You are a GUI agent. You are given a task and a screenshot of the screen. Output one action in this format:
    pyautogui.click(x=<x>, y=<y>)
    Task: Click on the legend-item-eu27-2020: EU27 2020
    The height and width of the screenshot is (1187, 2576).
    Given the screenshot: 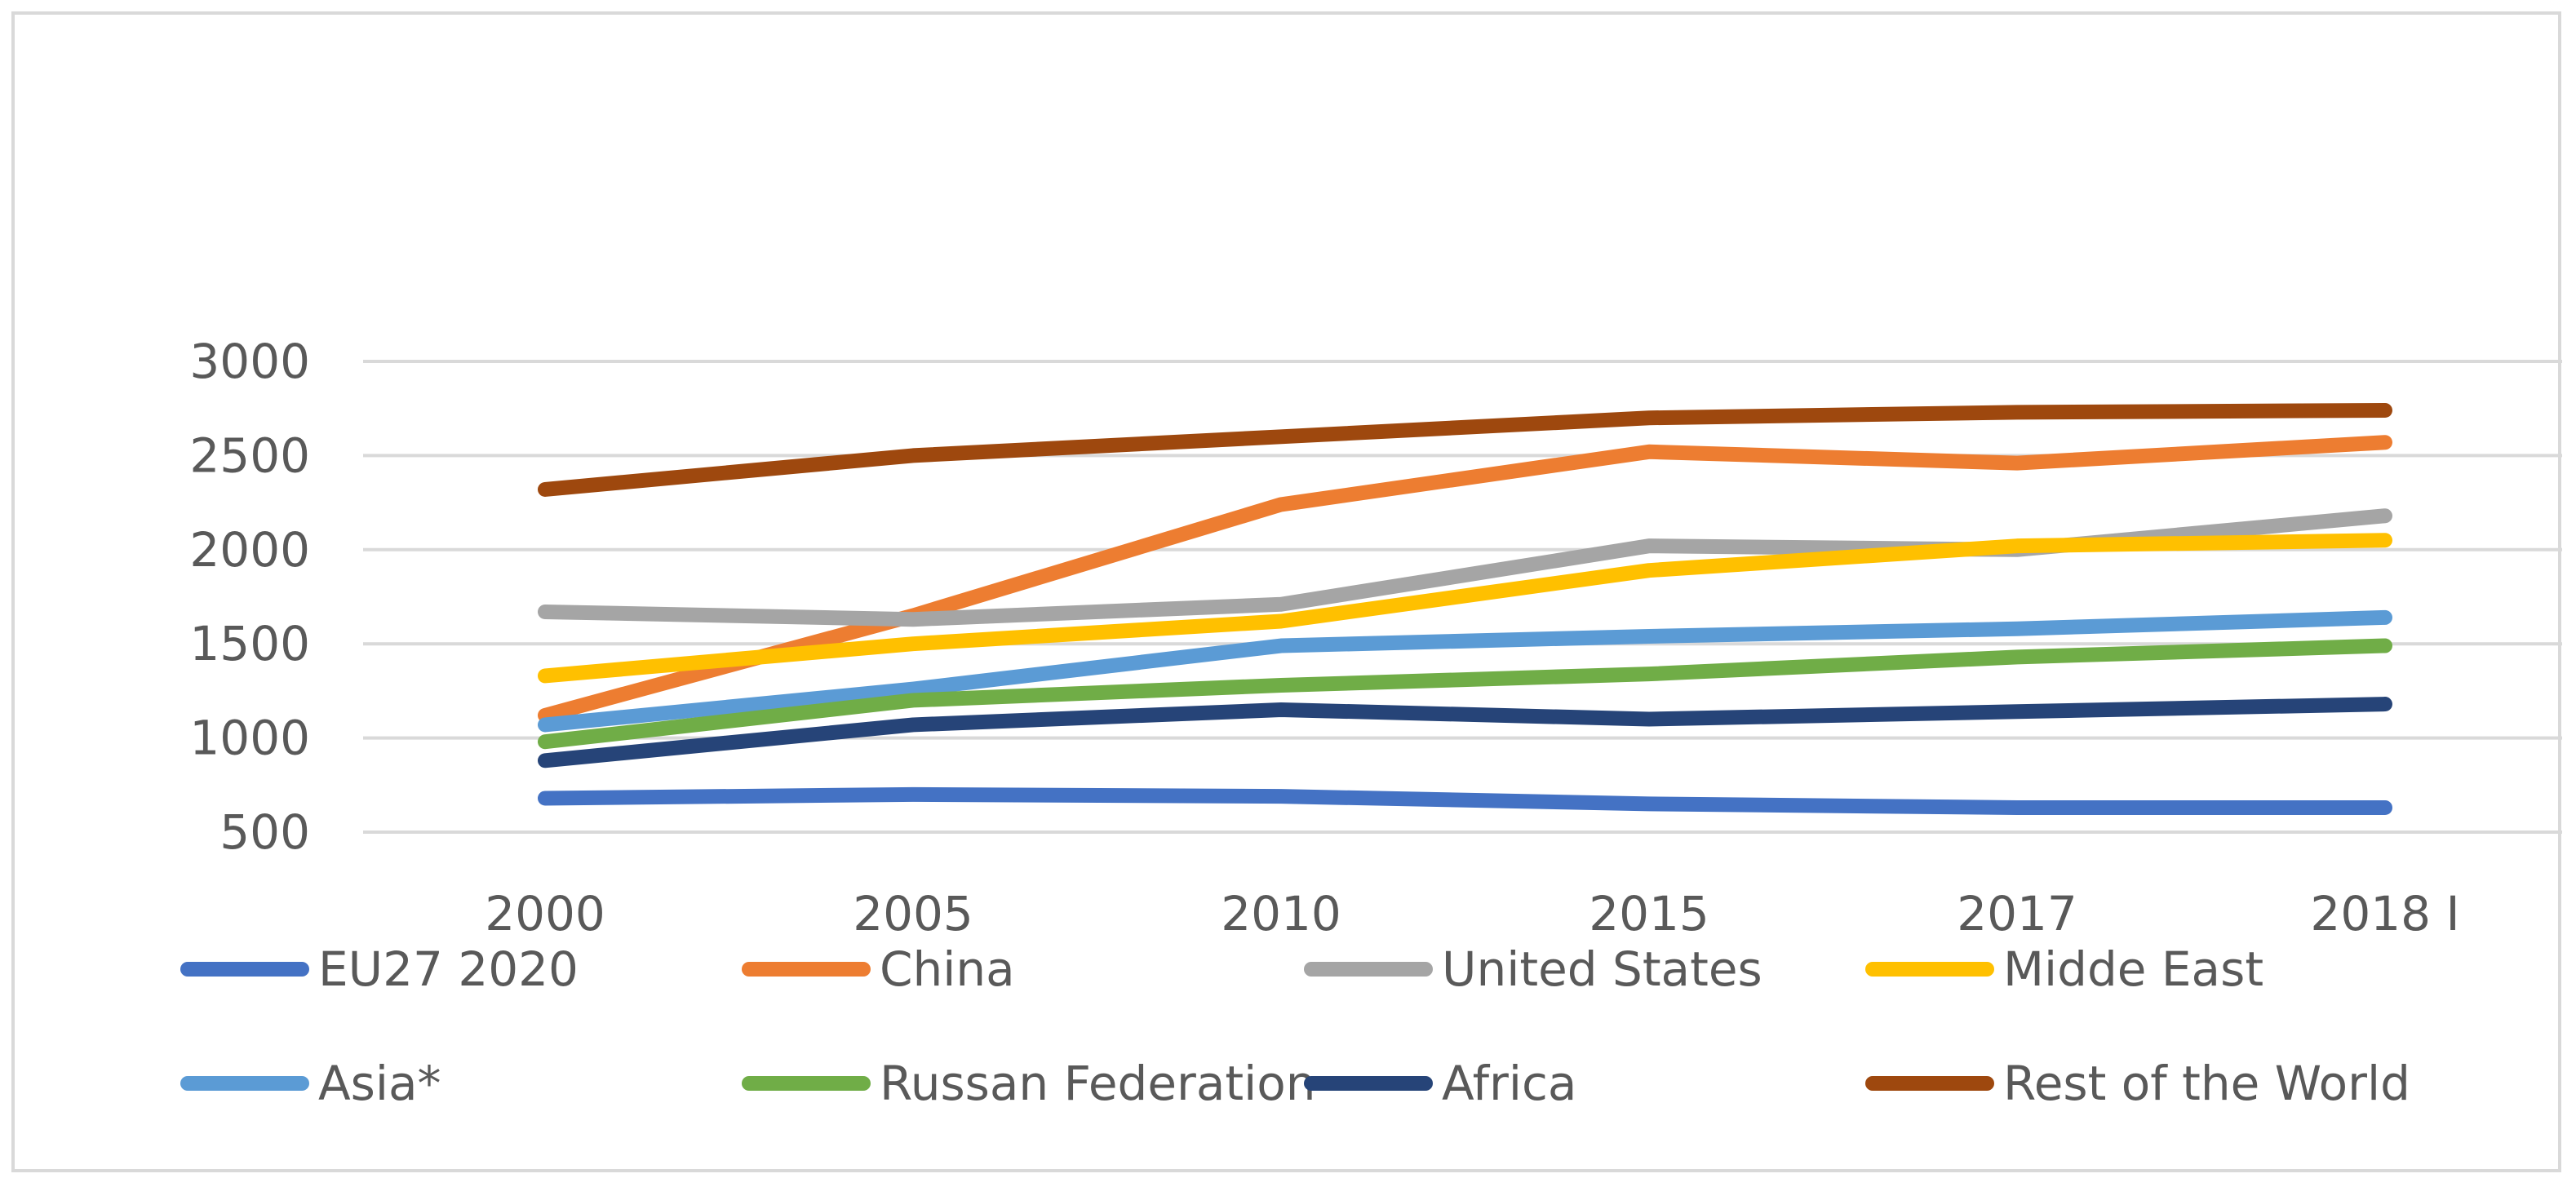 What is the action you would take?
    pyautogui.click(x=379, y=969)
    